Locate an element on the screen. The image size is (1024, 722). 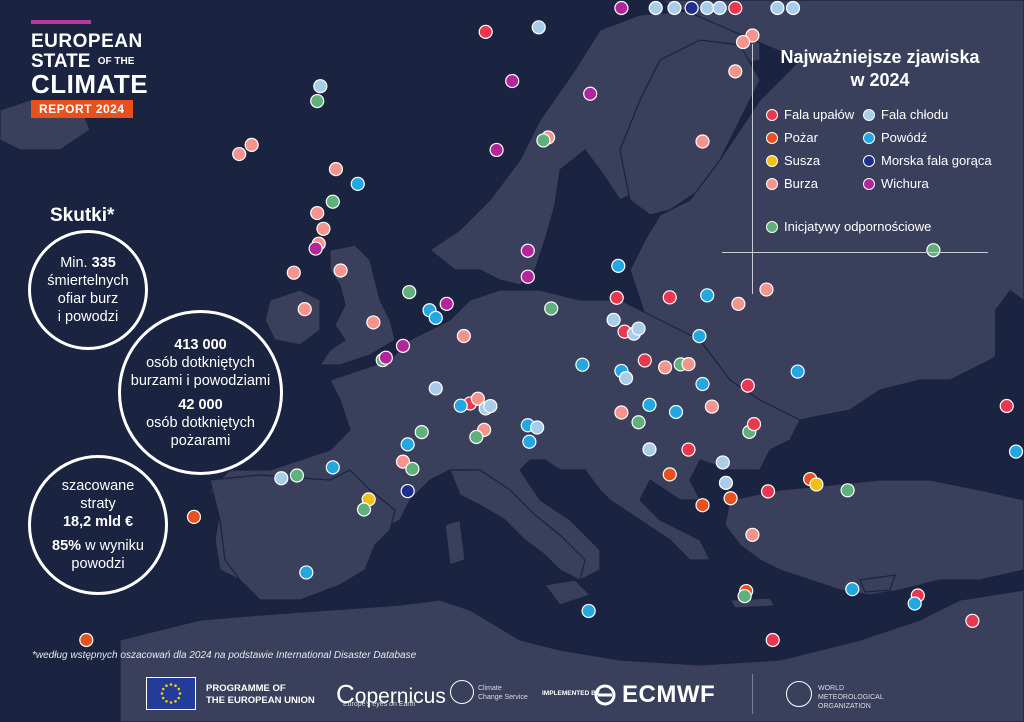
wmo-label: WORLD METEOROLOGICAL ORGANIZATION is located at coordinates (851, 697).